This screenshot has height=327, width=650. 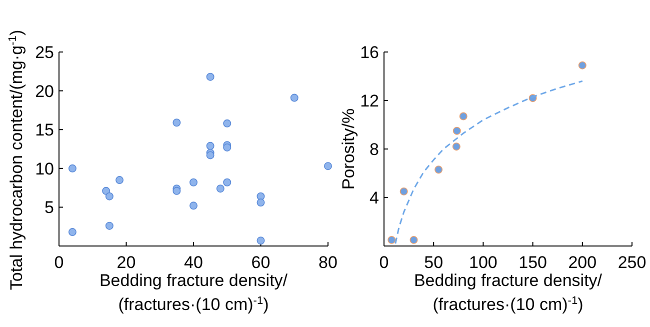 I want to click on x-tick-label: 60, so click(x=260, y=262).